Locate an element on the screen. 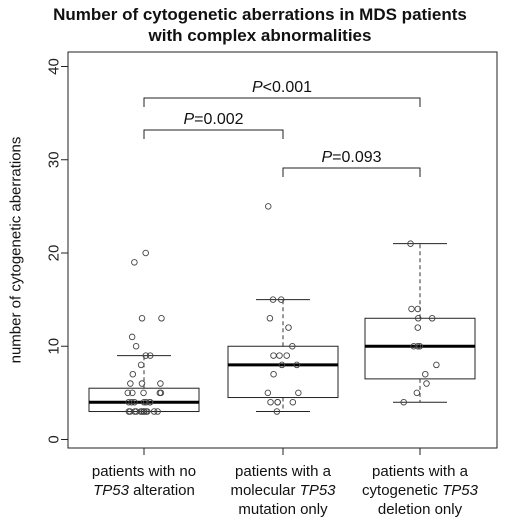 This screenshot has width=520, height=530. y-tick-label: 0 is located at coordinates (54, 439).